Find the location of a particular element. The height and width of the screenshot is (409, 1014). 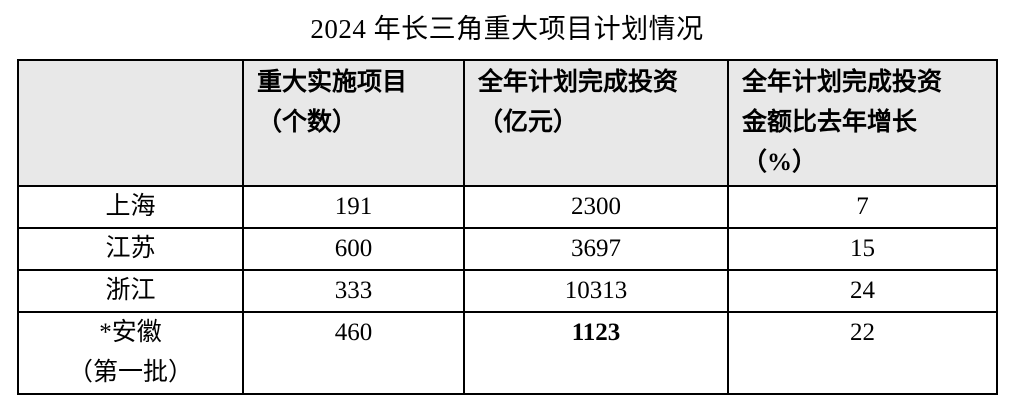

growth-cell: 22 is located at coordinates (862, 353).